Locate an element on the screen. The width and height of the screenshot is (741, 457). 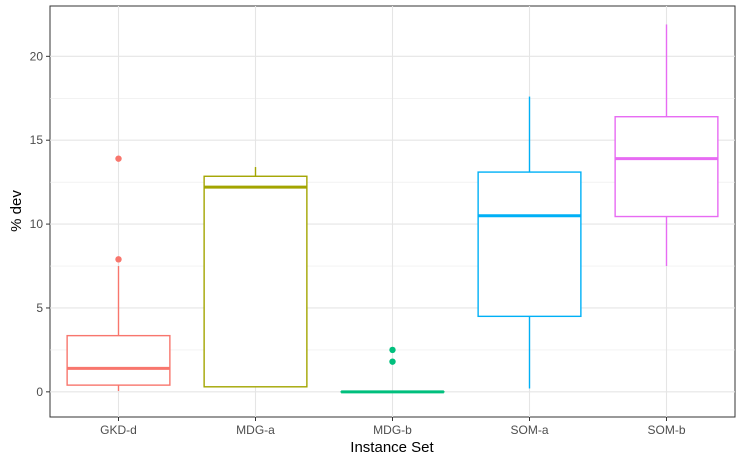
box-som-b is located at coordinates (666, 145).